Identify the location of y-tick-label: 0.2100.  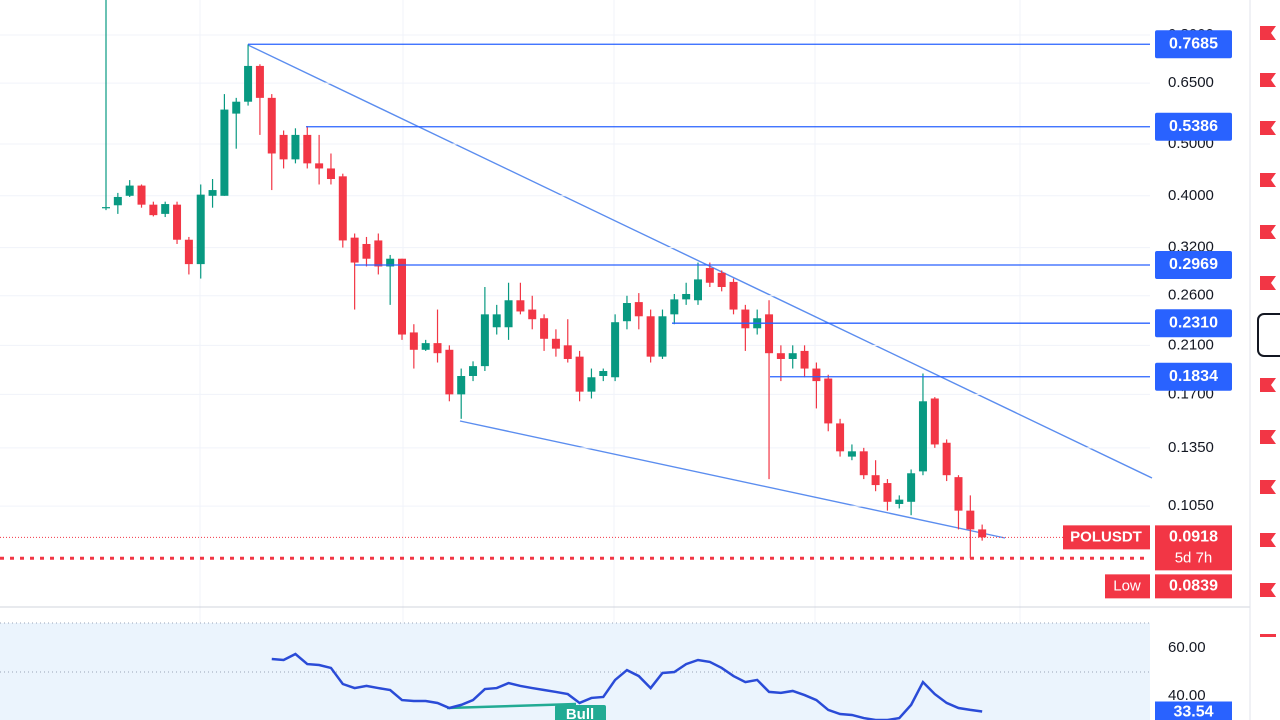
(1191, 344).